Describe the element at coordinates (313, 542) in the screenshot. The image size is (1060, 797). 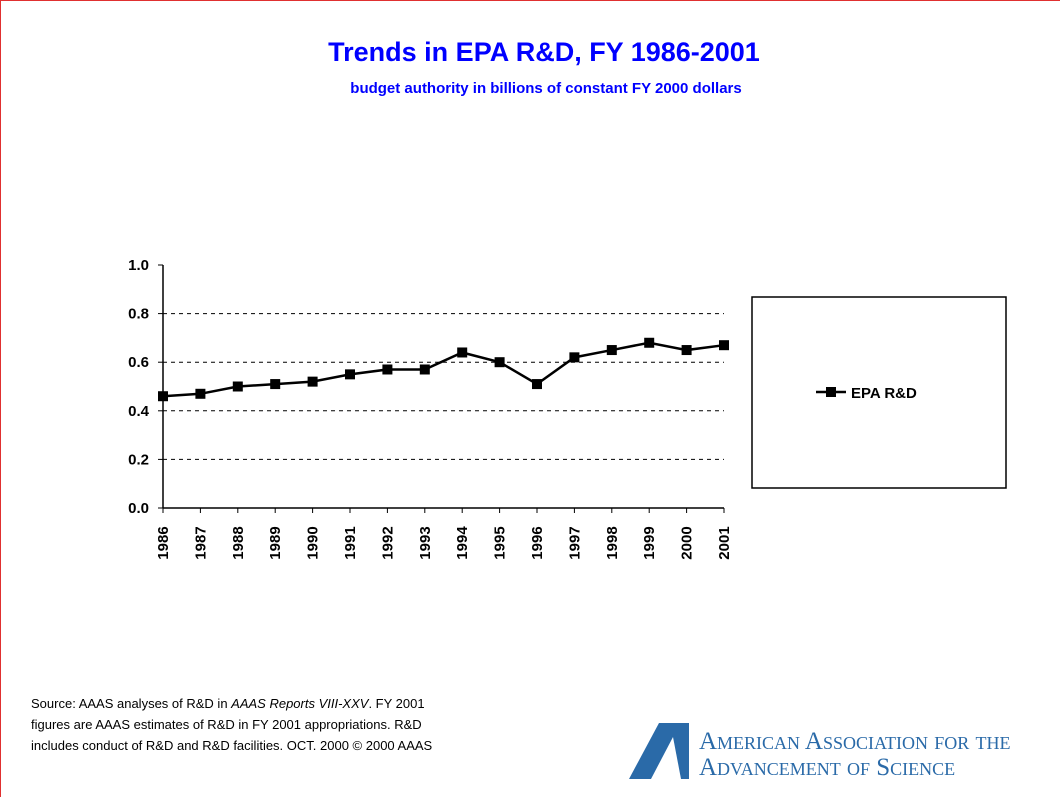
I see `x-tick-label: 1990` at that location.